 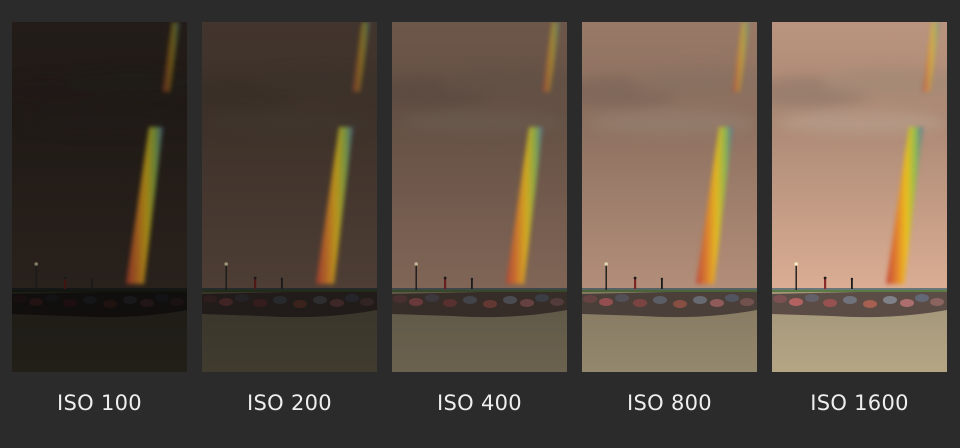 I want to click on iso-label: ISO 1600, so click(x=859, y=403).